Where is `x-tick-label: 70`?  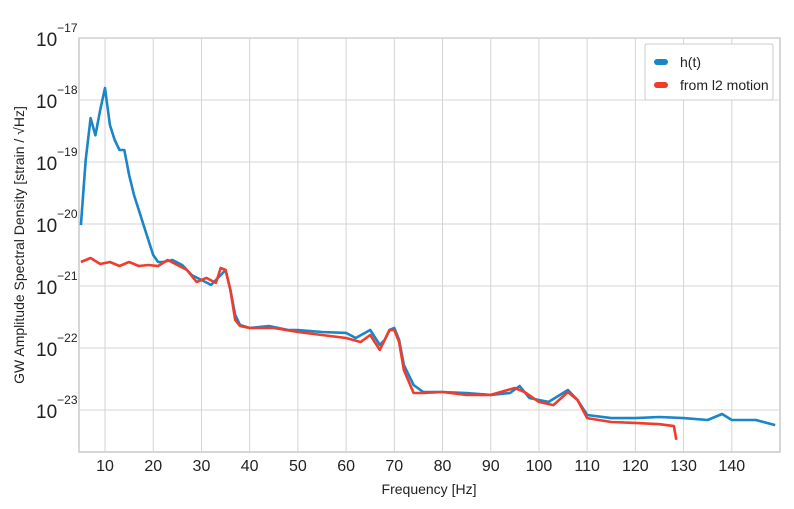
x-tick-label: 70 is located at coordinates (394, 466).